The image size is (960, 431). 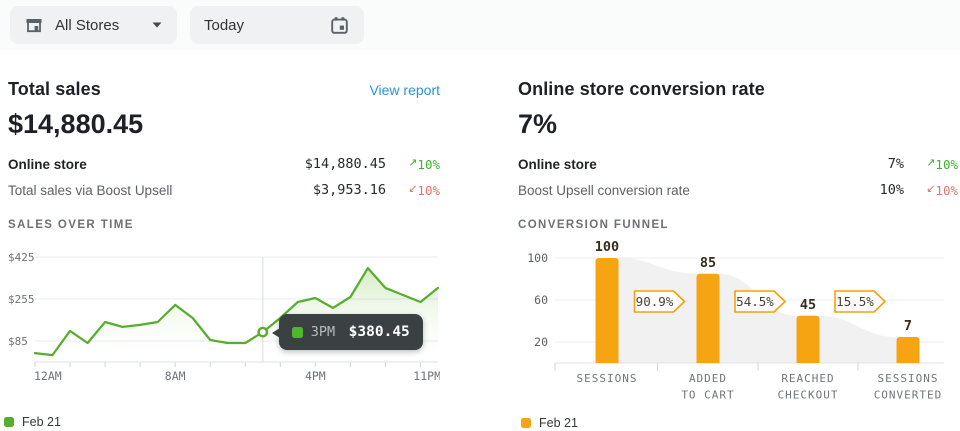 What do you see at coordinates (222, 422) in the screenshot?
I see `sales-chart-legend: Feb 21` at bounding box center [222, 422].